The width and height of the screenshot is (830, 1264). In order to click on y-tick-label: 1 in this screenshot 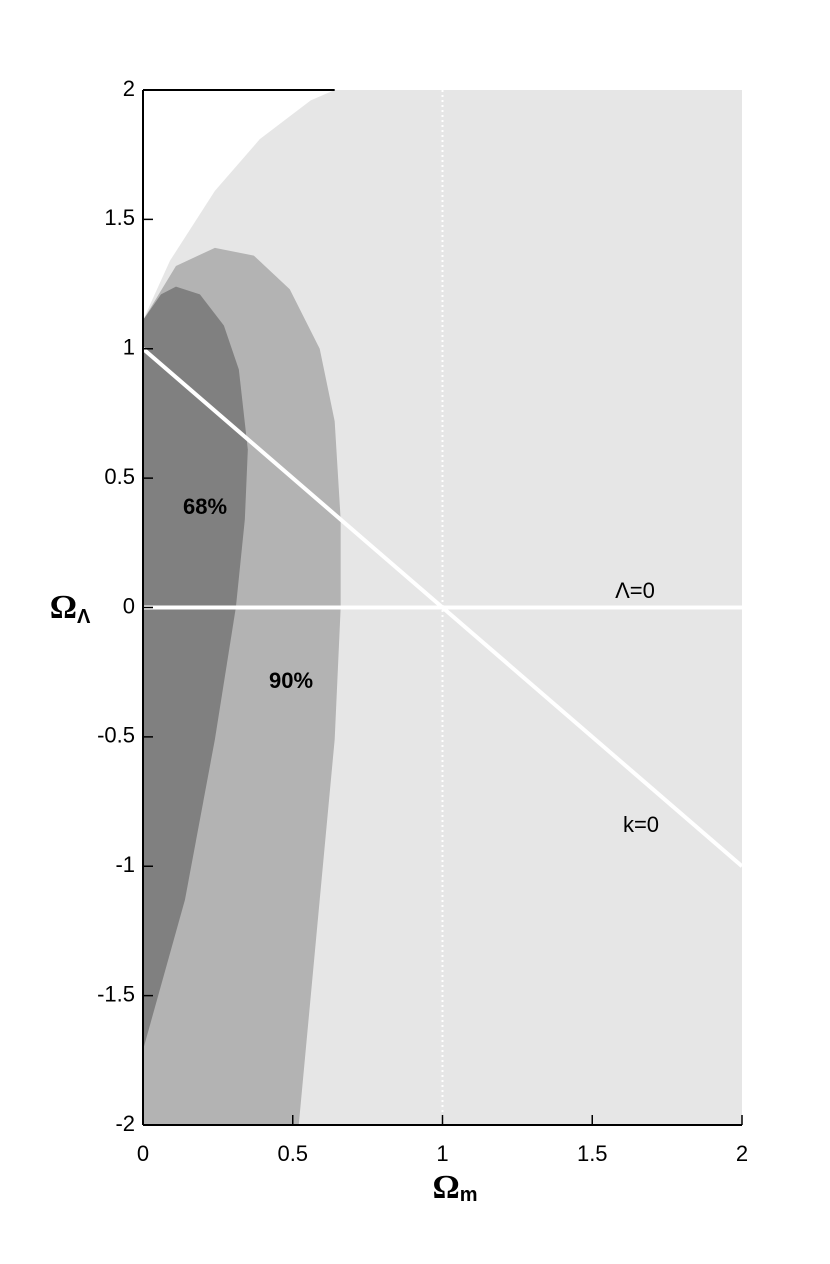, I will do `click(129, 347)`.